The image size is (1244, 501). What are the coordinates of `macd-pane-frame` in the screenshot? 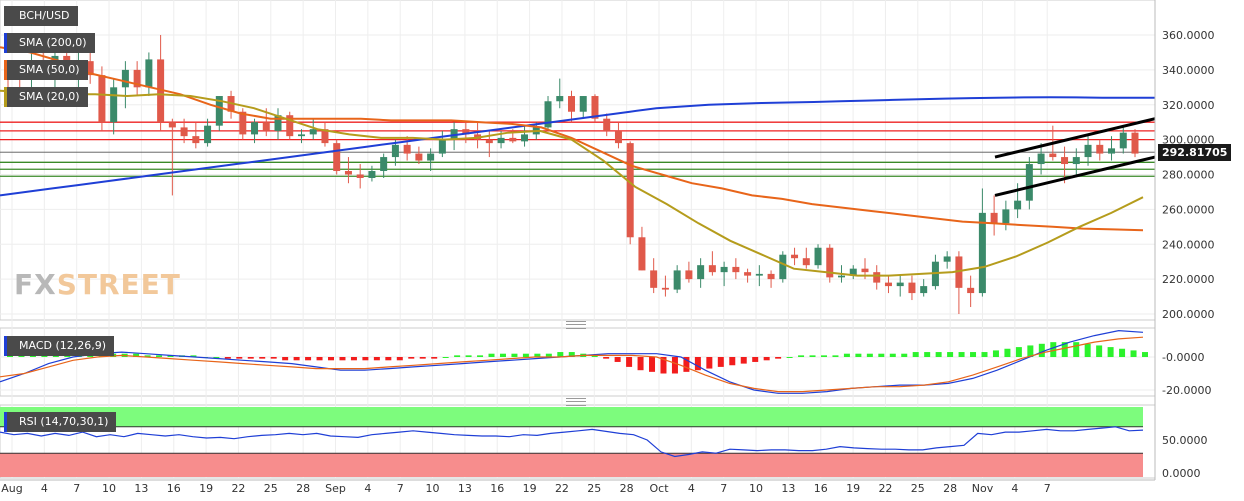 It's located at (578, 362).